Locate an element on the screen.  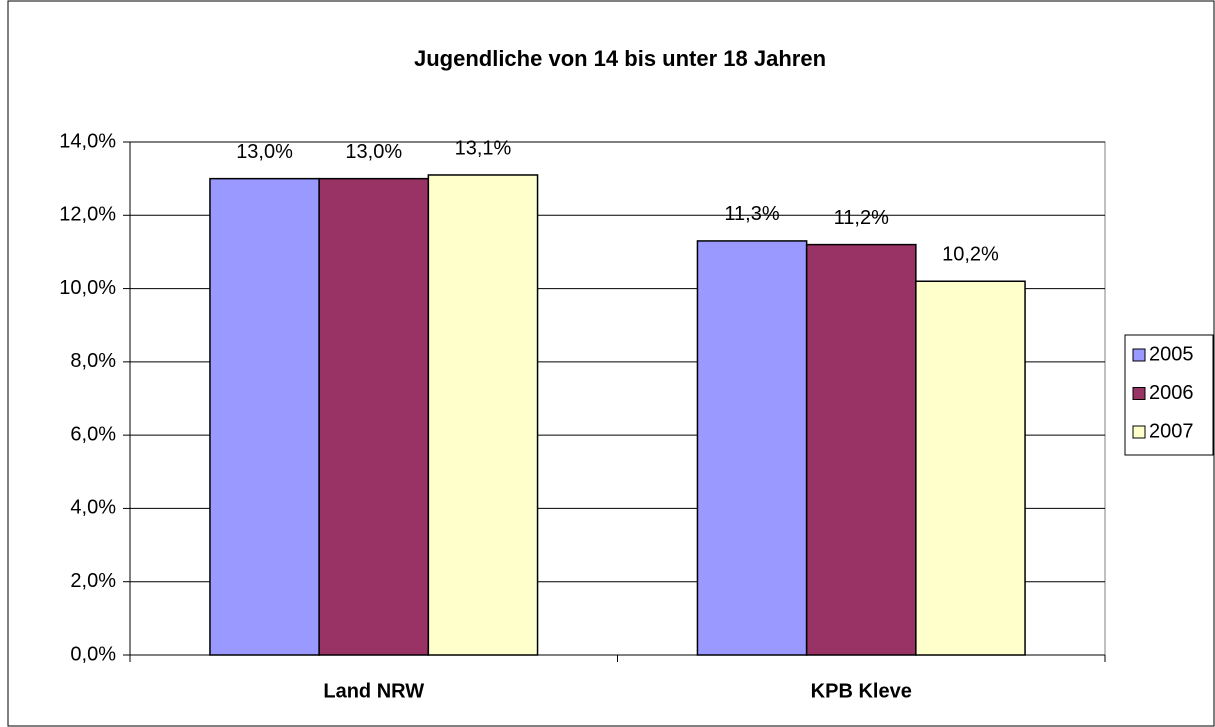
y-tick-label: 8,0% is located at coordinates (93, 361).